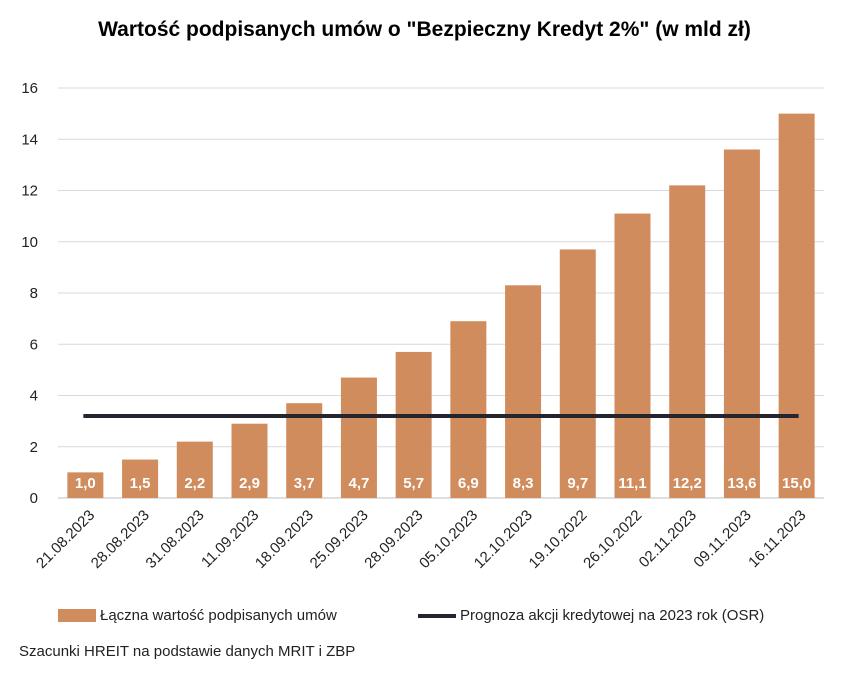  What do you see at coordinates (34, 396) in the screenshot?
I see `y-tick-label: 4` at bounding box center [34, 396].